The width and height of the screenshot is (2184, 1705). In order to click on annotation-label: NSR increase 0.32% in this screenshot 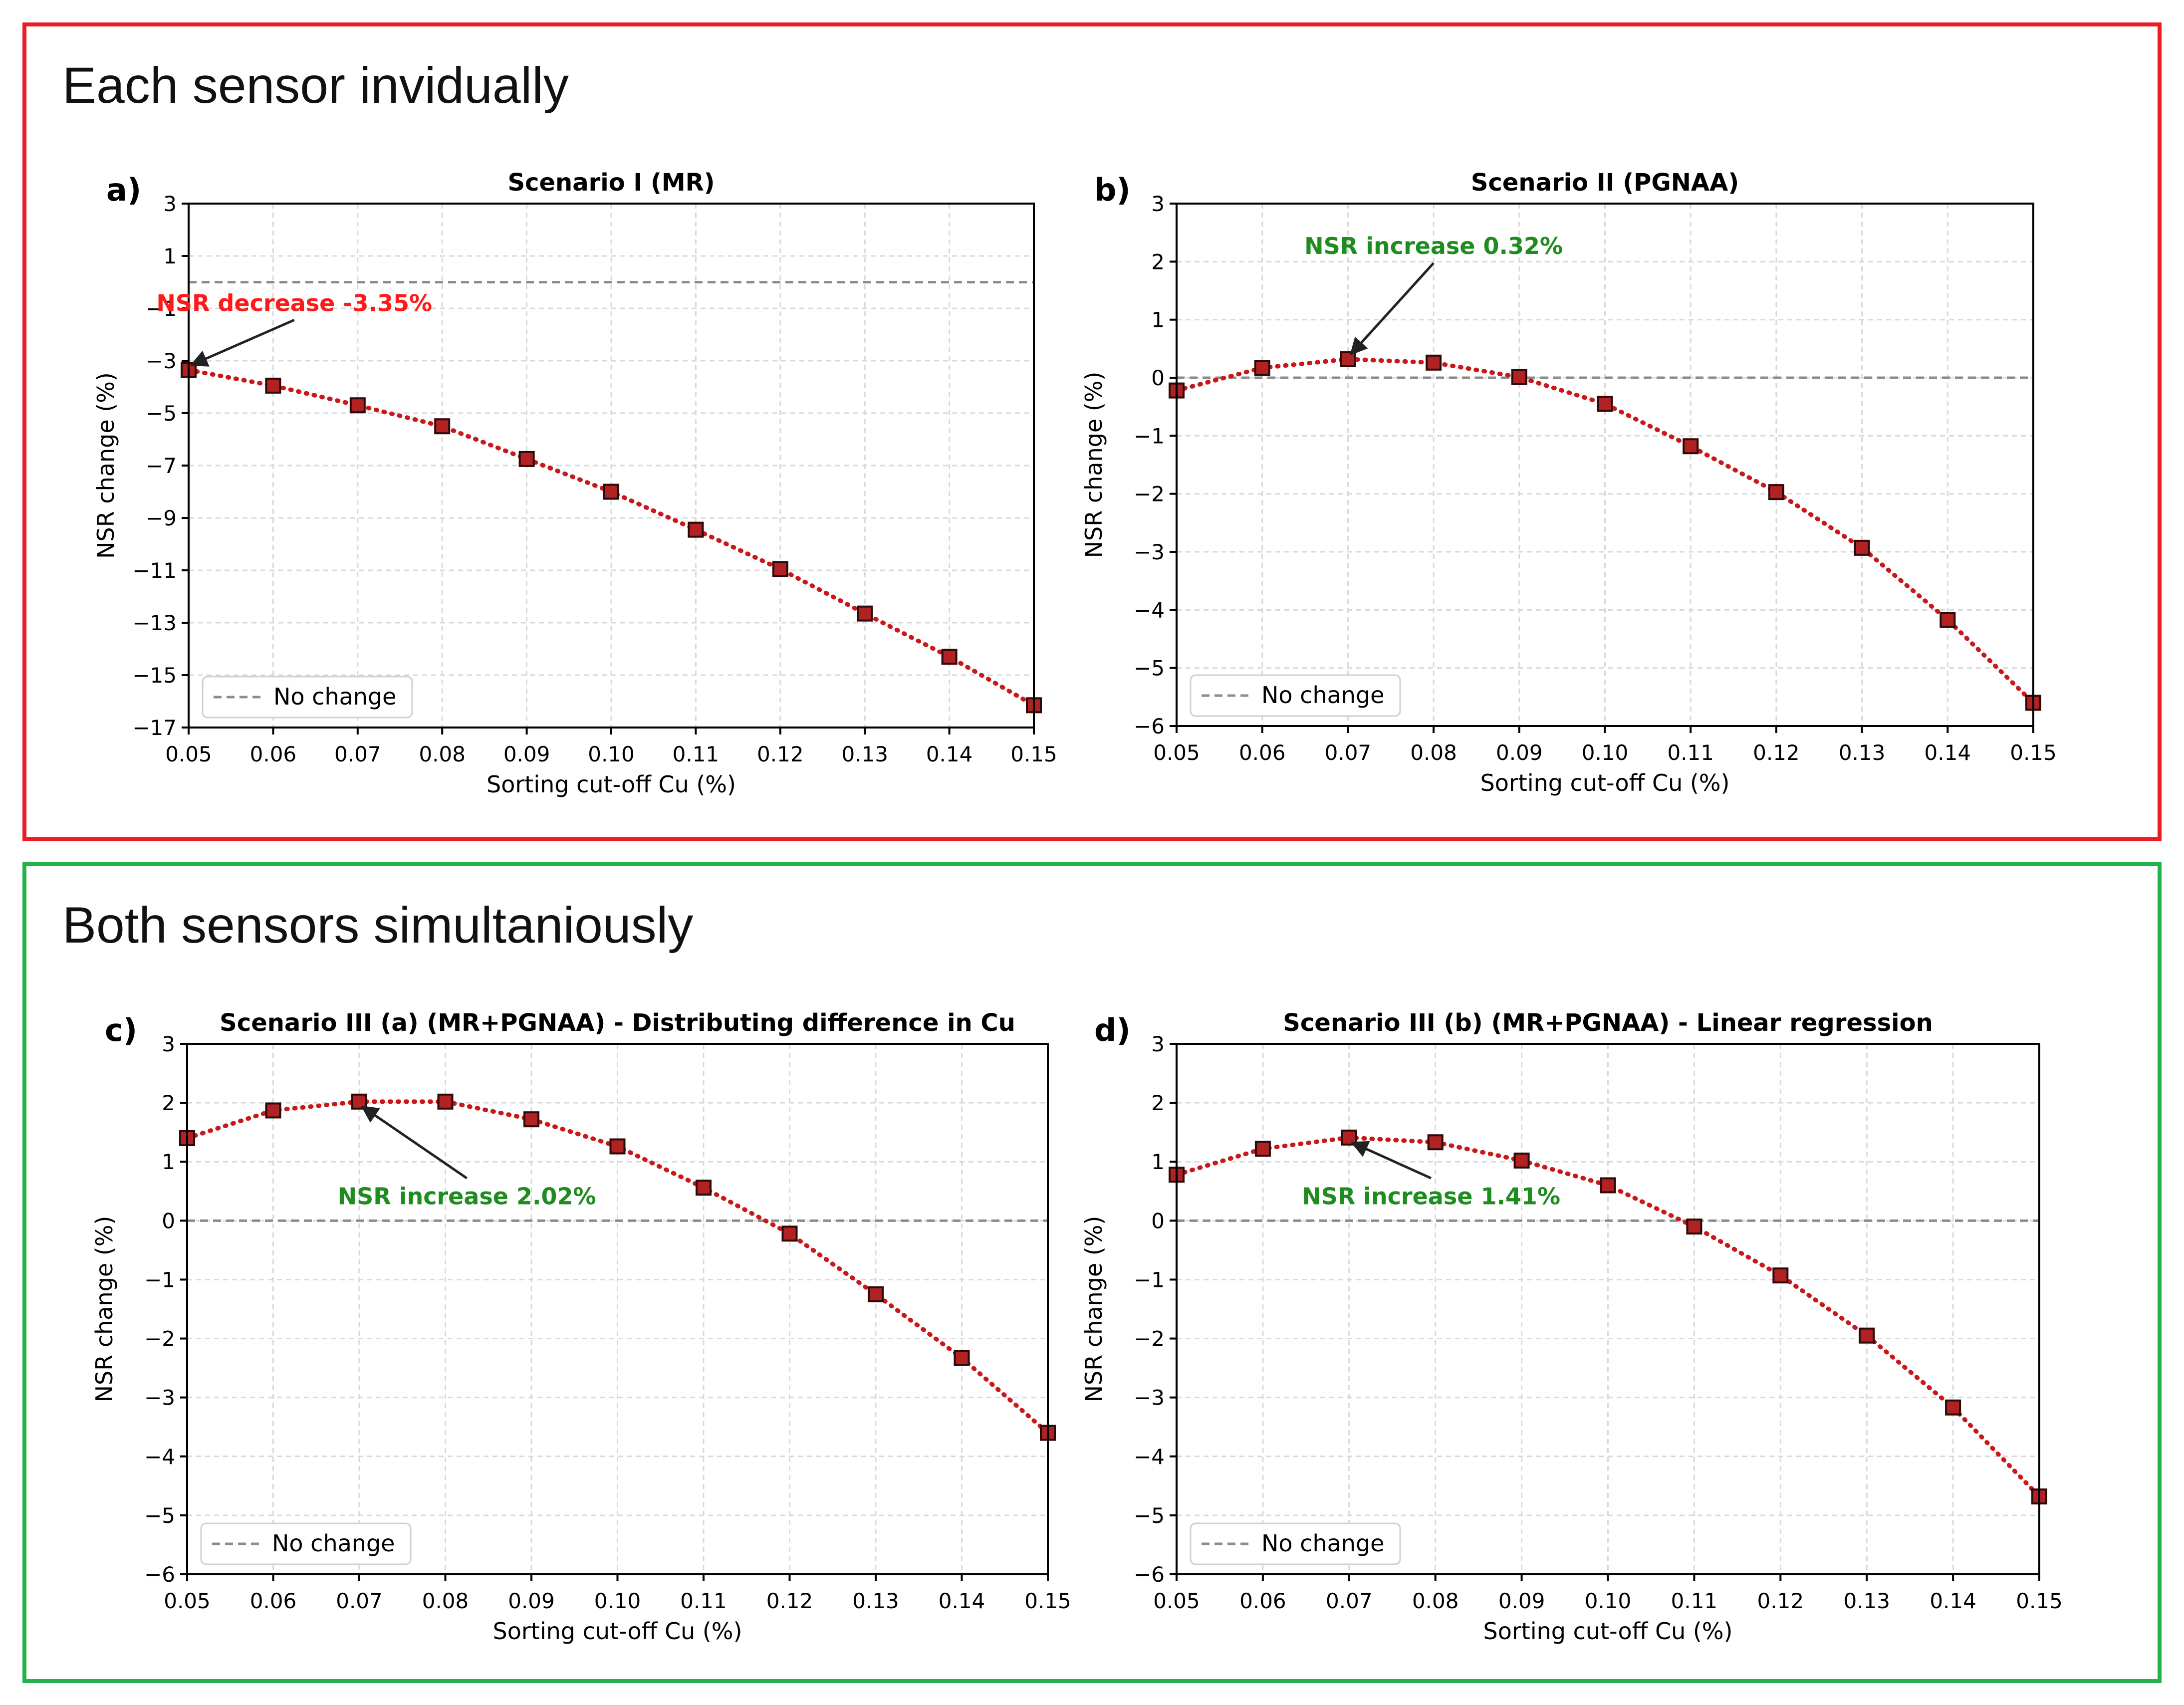, I will do `click(1433, 246)`.